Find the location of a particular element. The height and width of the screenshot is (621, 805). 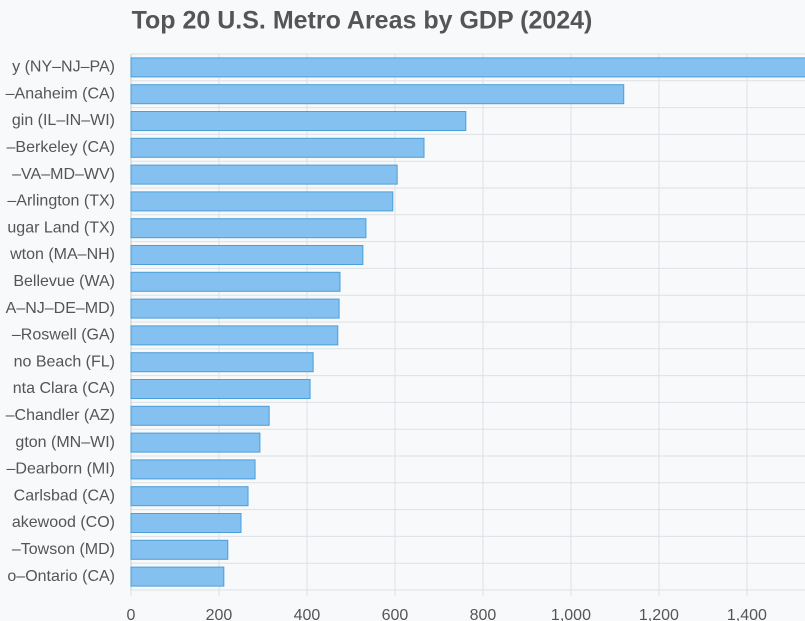

y-tick-label: no Beach (FL) is located at coordinates (64, 361).